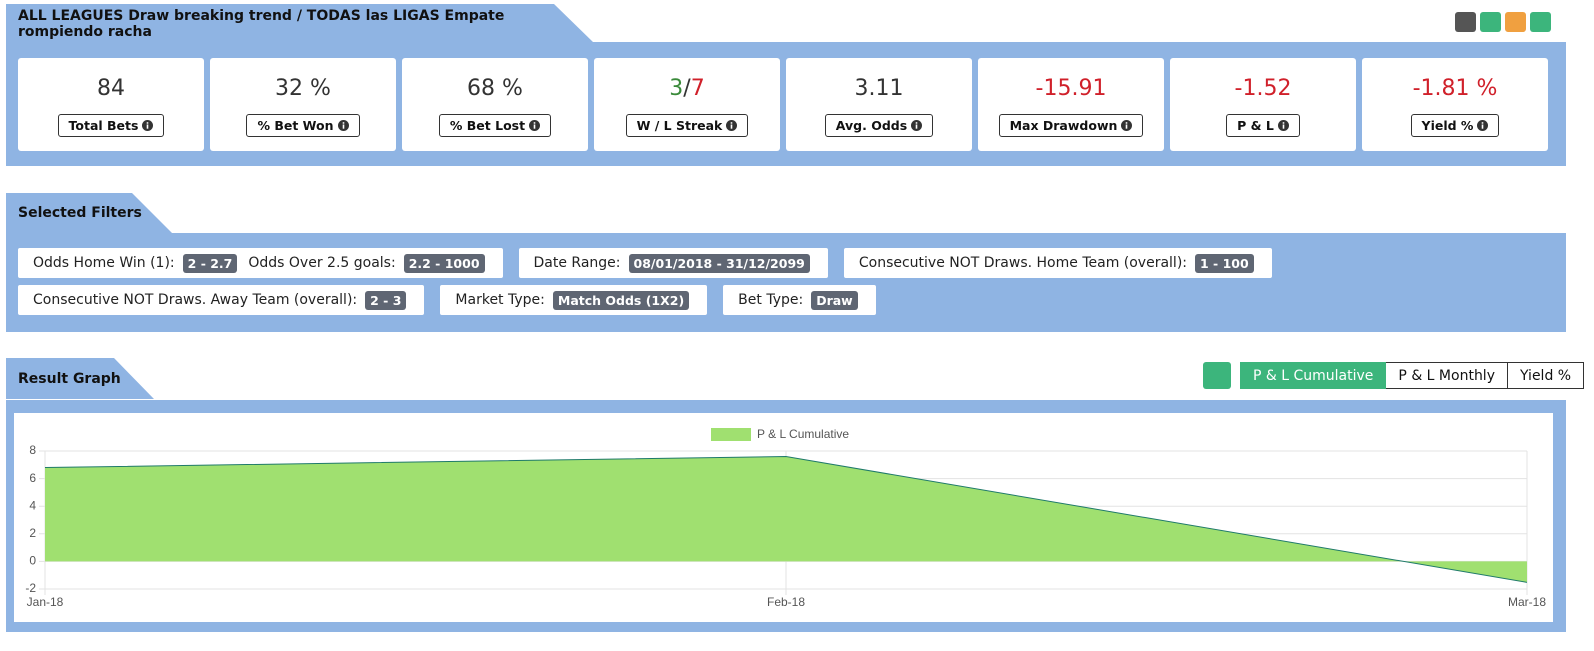 This screenshot has width=1594, height=651. I want to click on stat-value: 3.11, so click(879, 88).